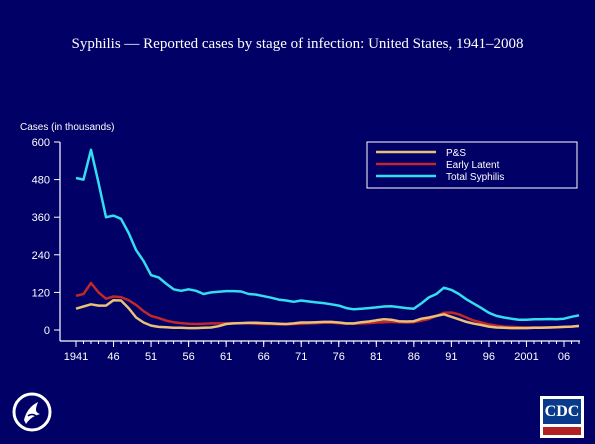  Describe the element at coordinates (456, 153) in the screenshot. I see `legend-label: P&S` at that location.